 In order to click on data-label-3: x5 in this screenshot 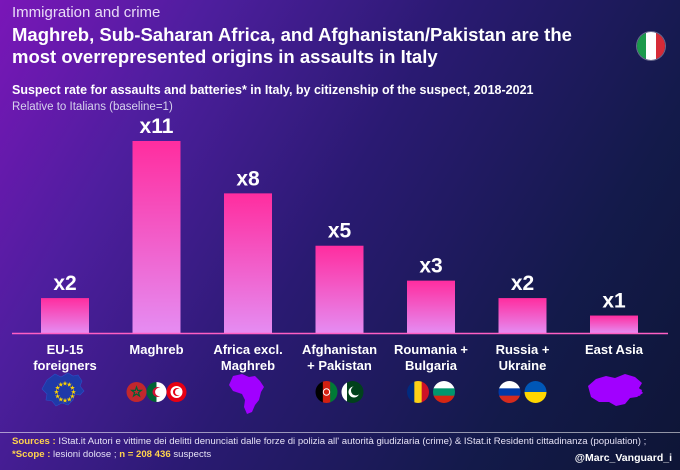, I will do `click(340, 231)`.